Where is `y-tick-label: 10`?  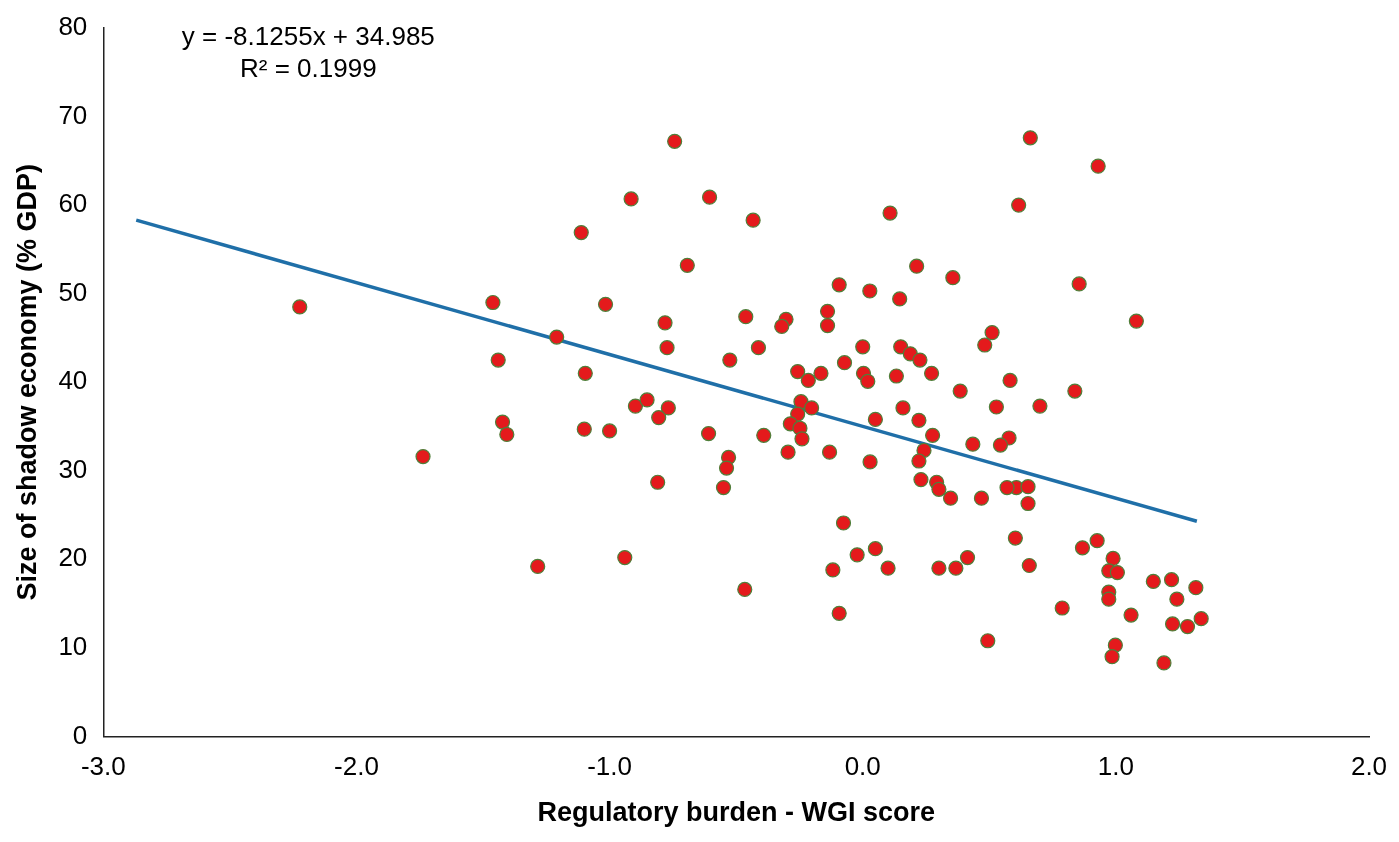
y-tick-label: 10 is located at coordinates (73, 646).